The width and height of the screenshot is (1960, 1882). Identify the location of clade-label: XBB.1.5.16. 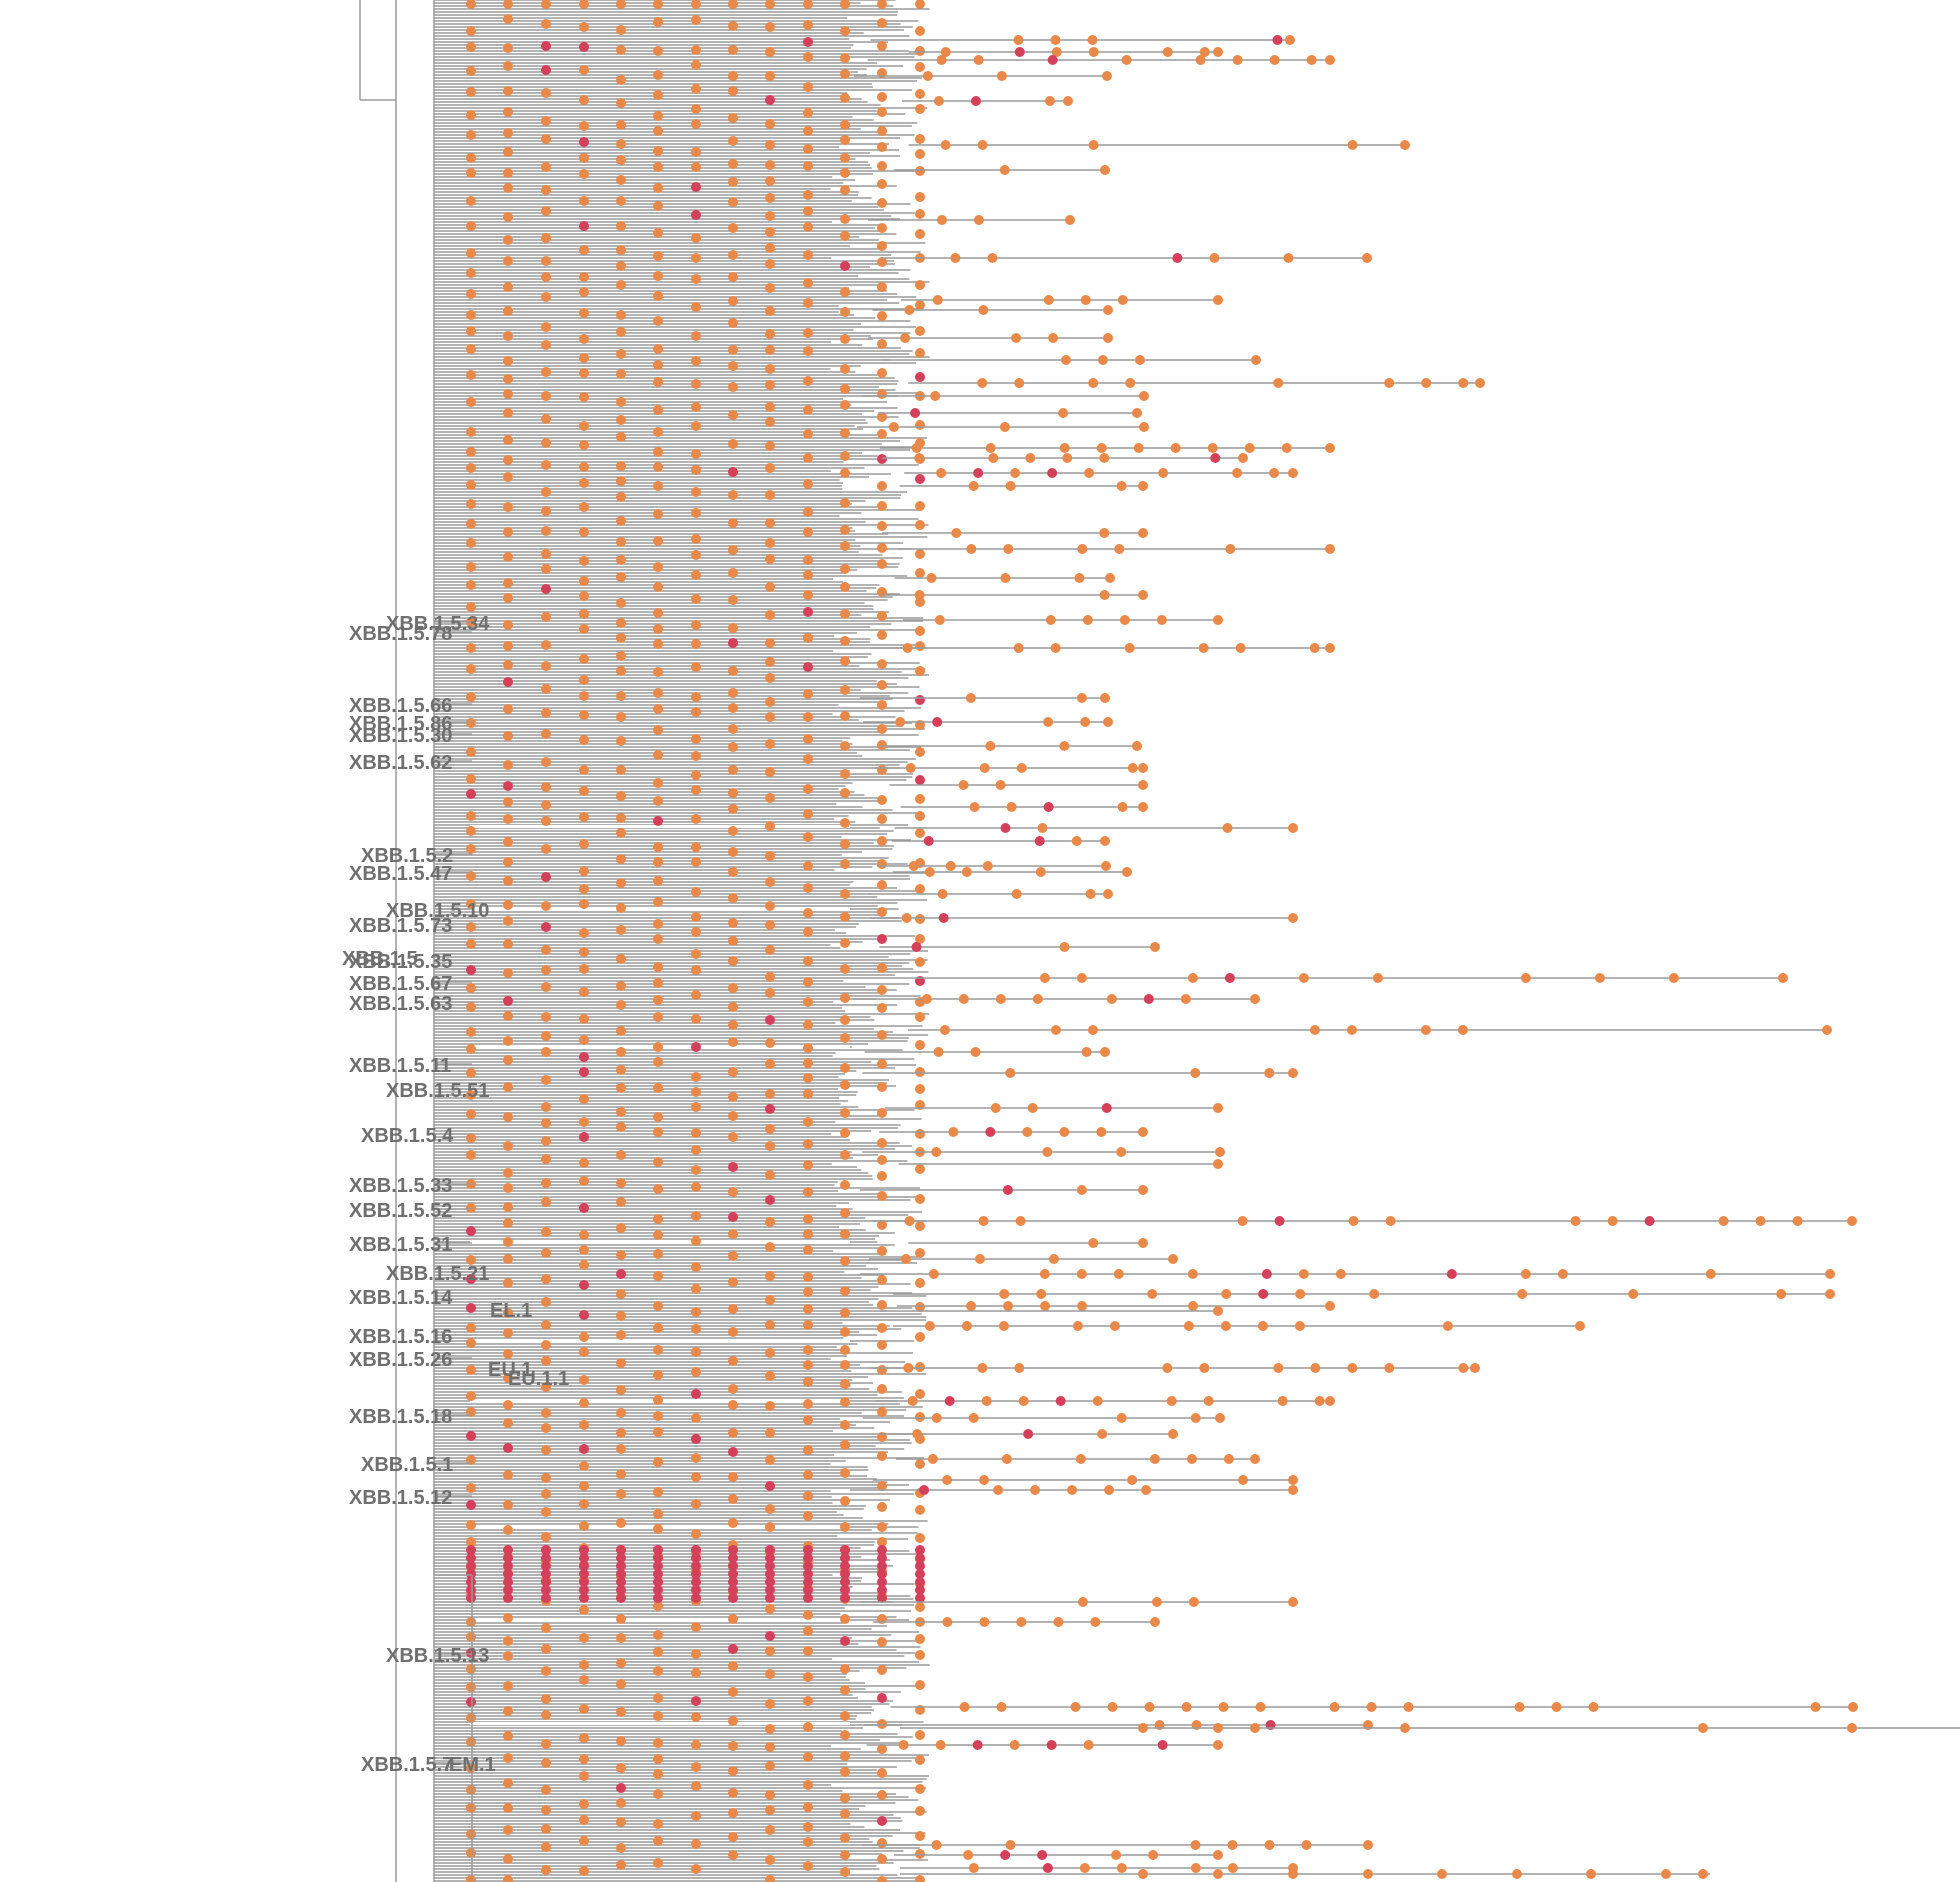
(400, 1337).